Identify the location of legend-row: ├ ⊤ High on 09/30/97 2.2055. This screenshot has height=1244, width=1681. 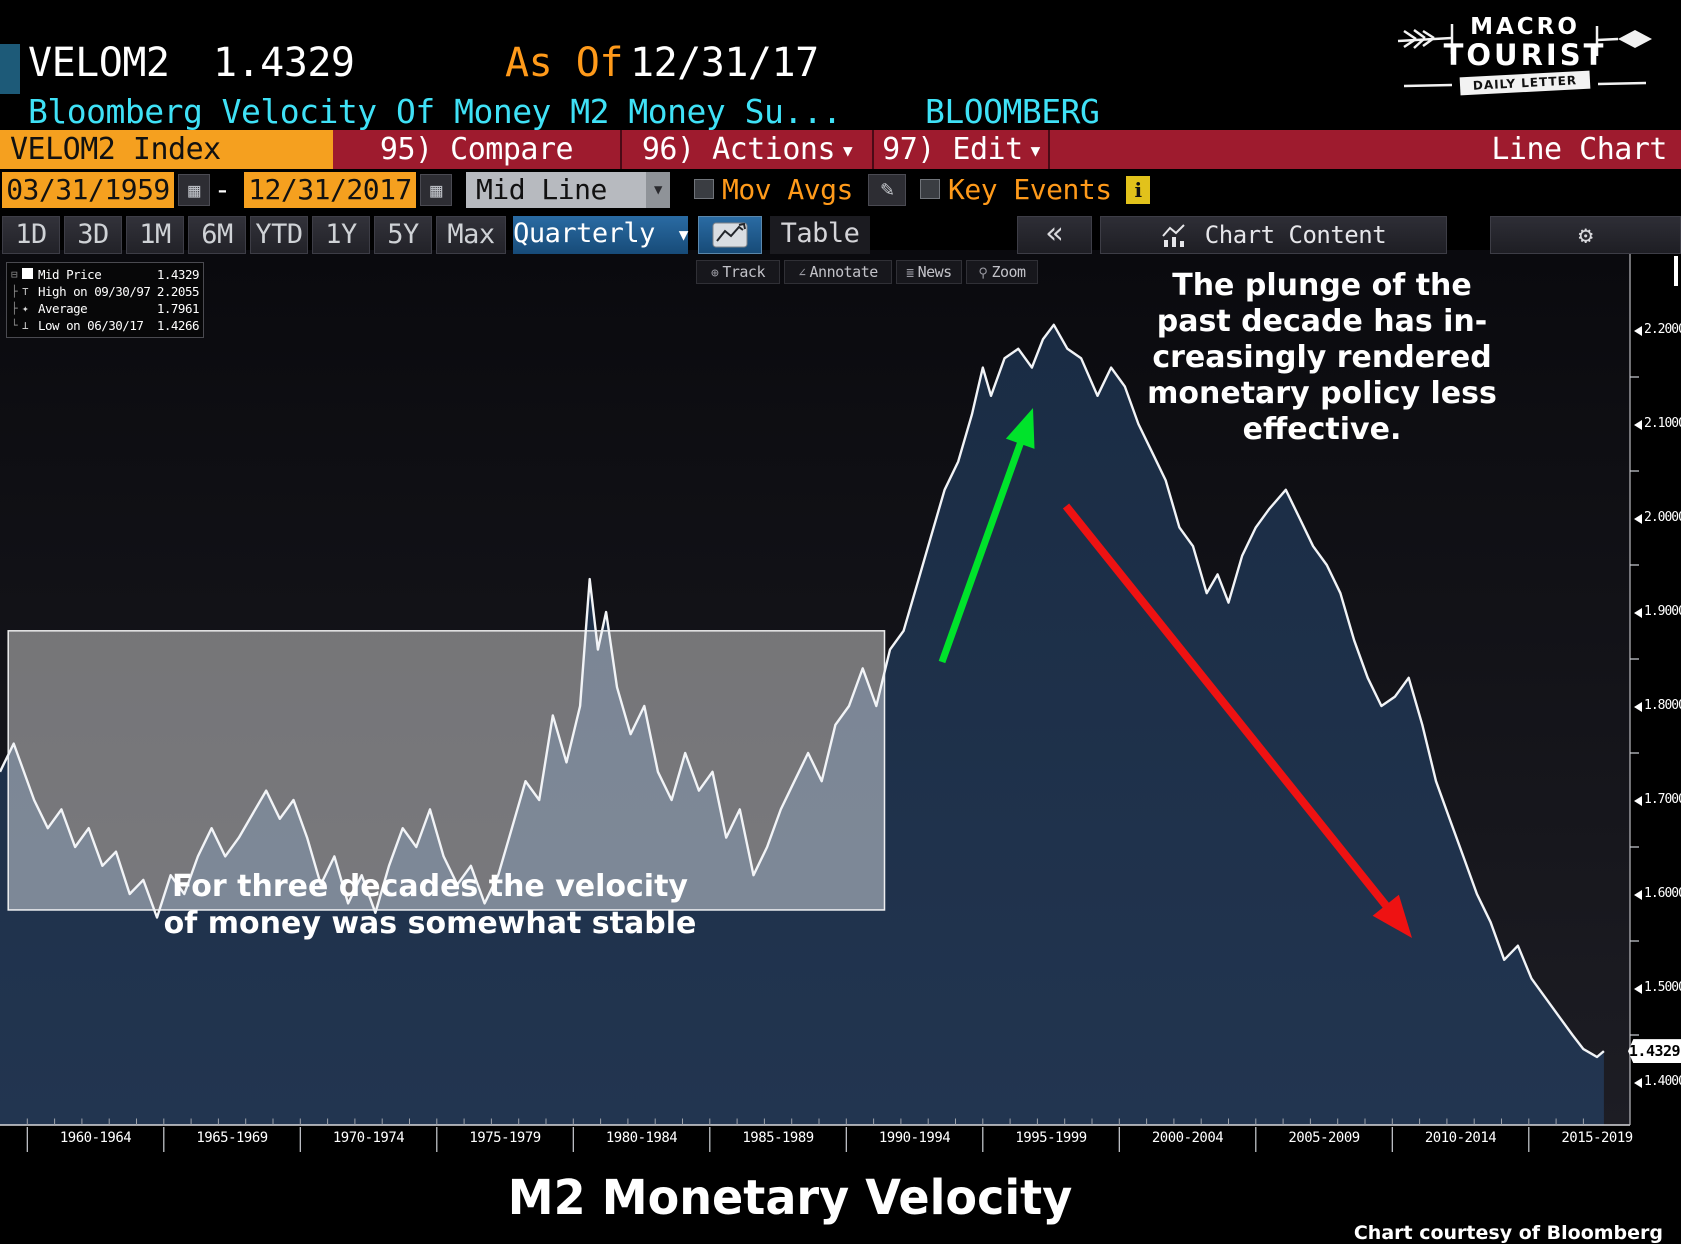
(105, 291).